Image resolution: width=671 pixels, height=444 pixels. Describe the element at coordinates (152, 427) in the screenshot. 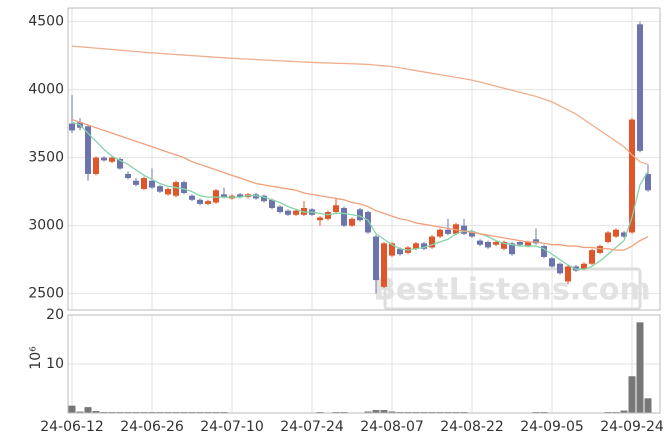

I see `x-tick-label: 24-06-26` at that location.